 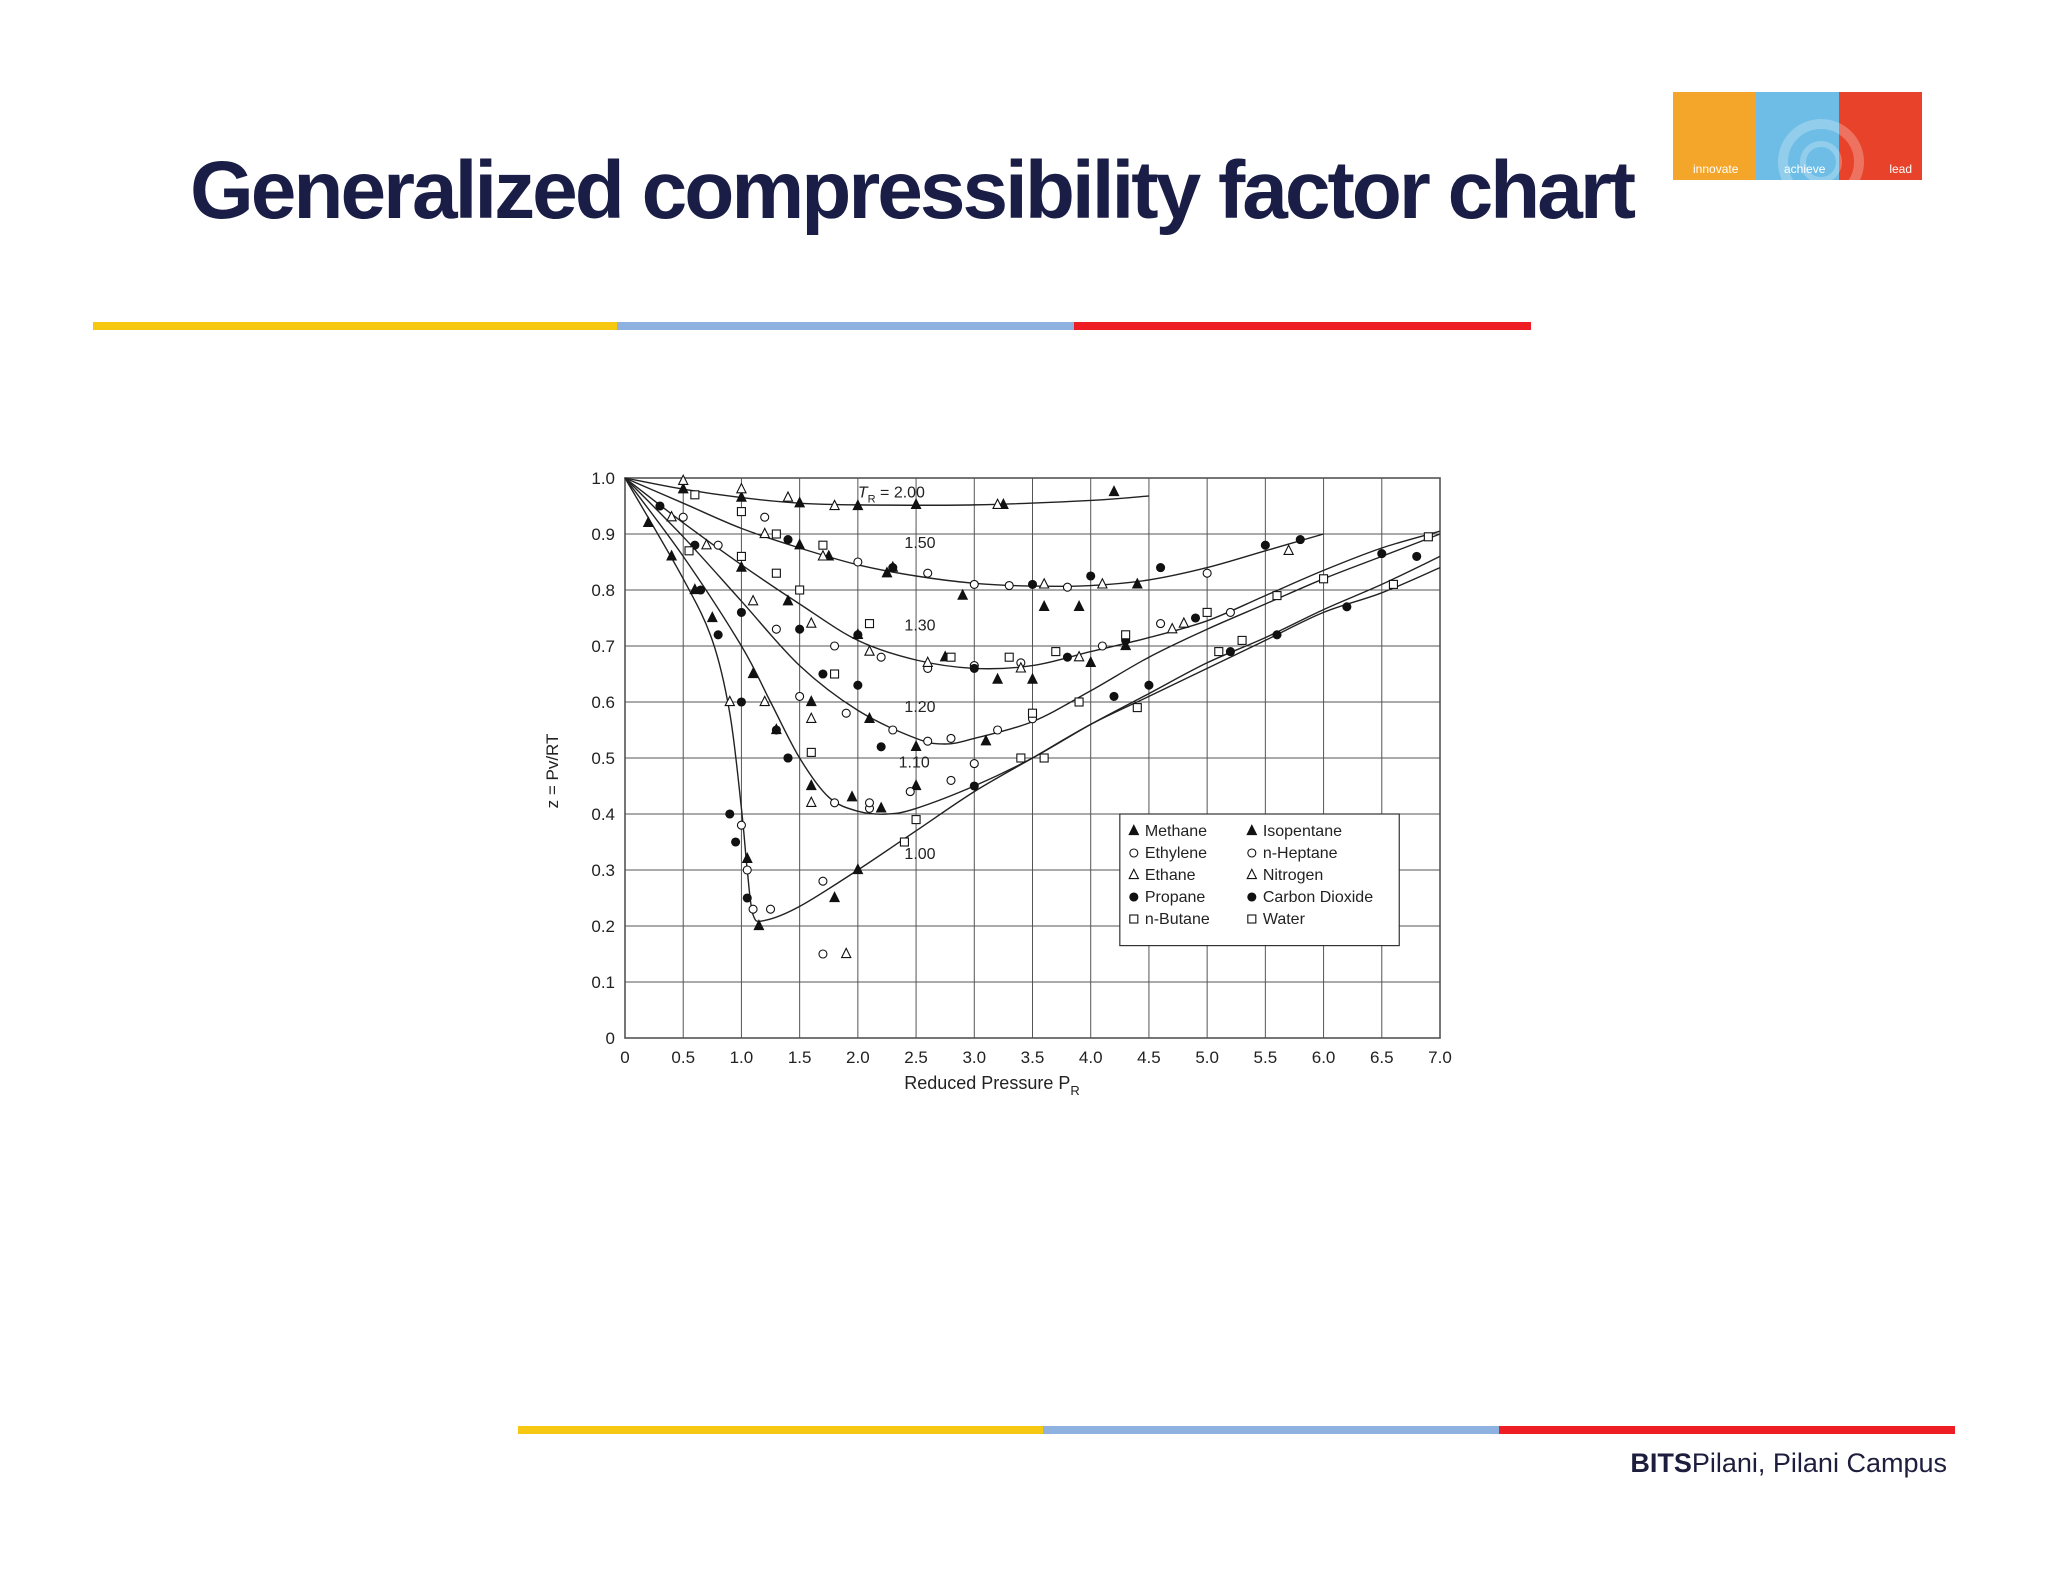 I want to click on legend-entry-label: Methane, so click(x=1176, y=831).